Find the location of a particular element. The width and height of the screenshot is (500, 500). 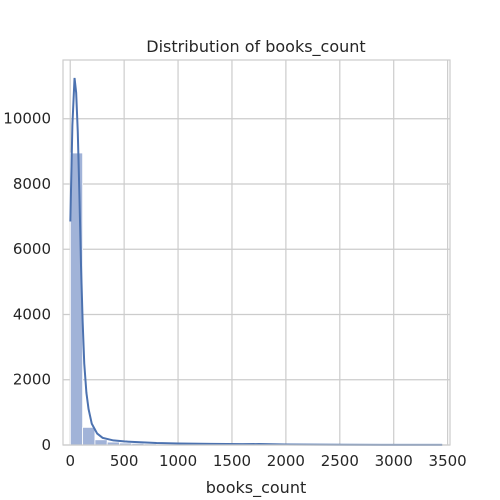

y-tick-label: 2000 is located at coordinates (32, 380).